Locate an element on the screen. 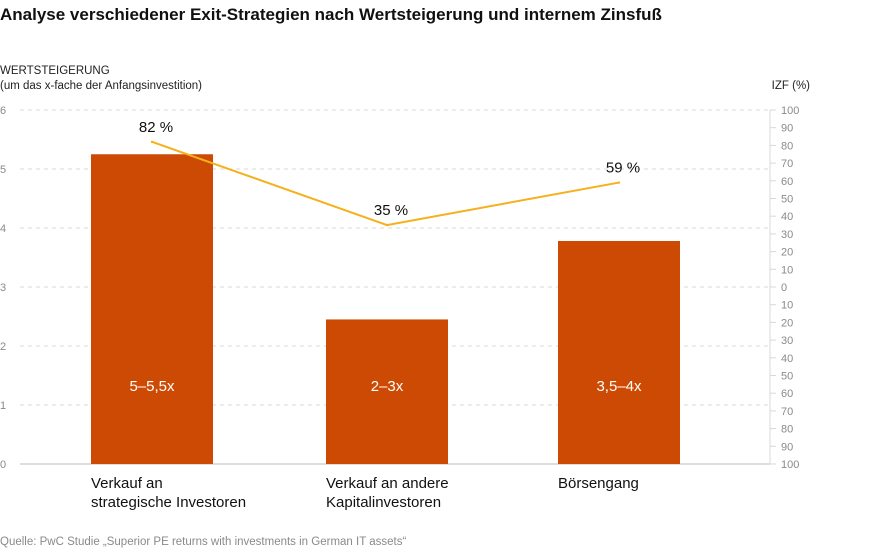  y2-axis-title: IZF (%) is located at coordinates (791, 86).